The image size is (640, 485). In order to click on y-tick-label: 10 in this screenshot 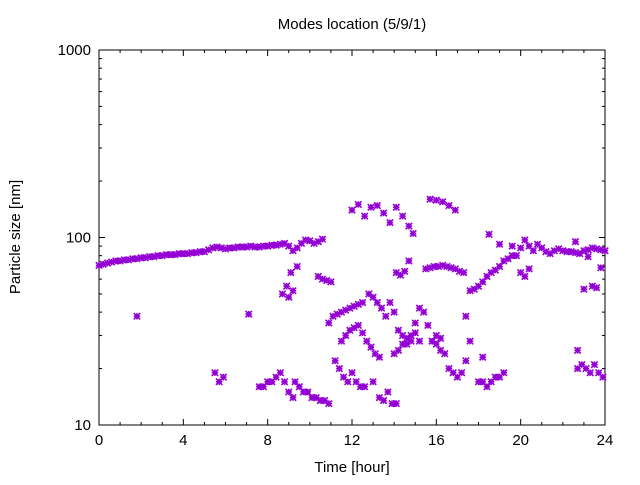, I will do `click(82, 425)`.